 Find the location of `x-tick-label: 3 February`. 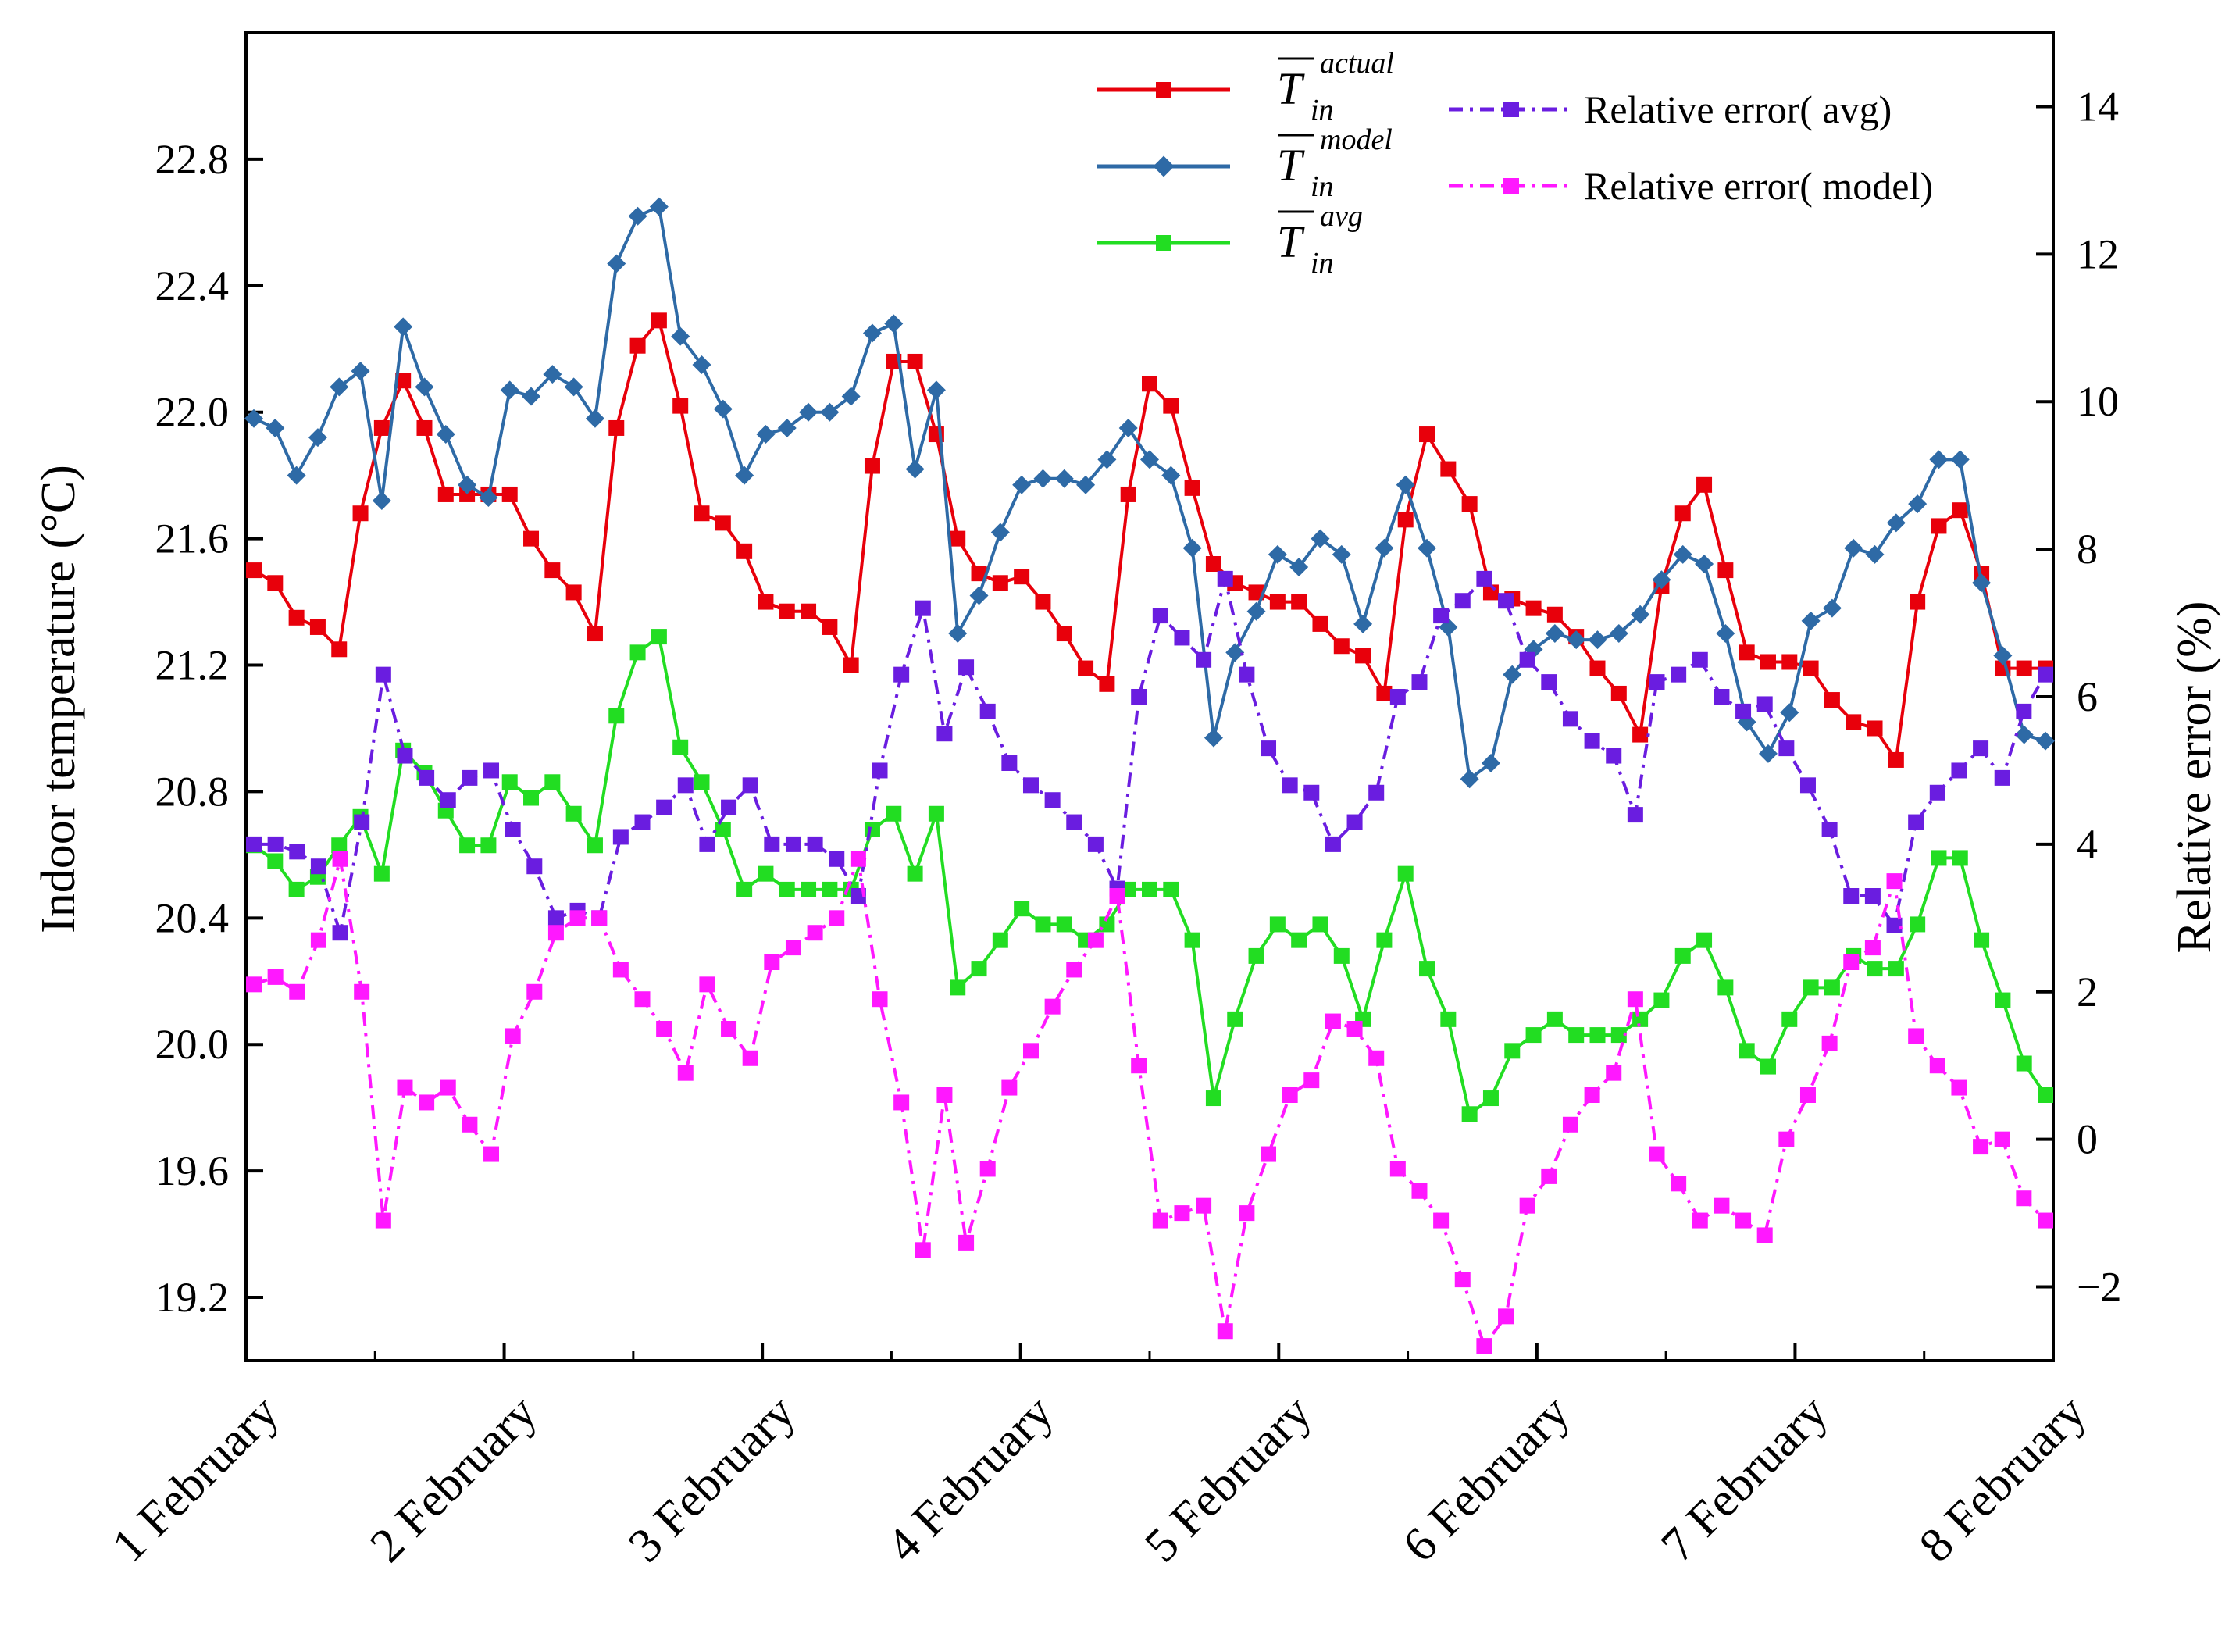

x-tick-label: 3 February is located at coordinates (712, 1479).